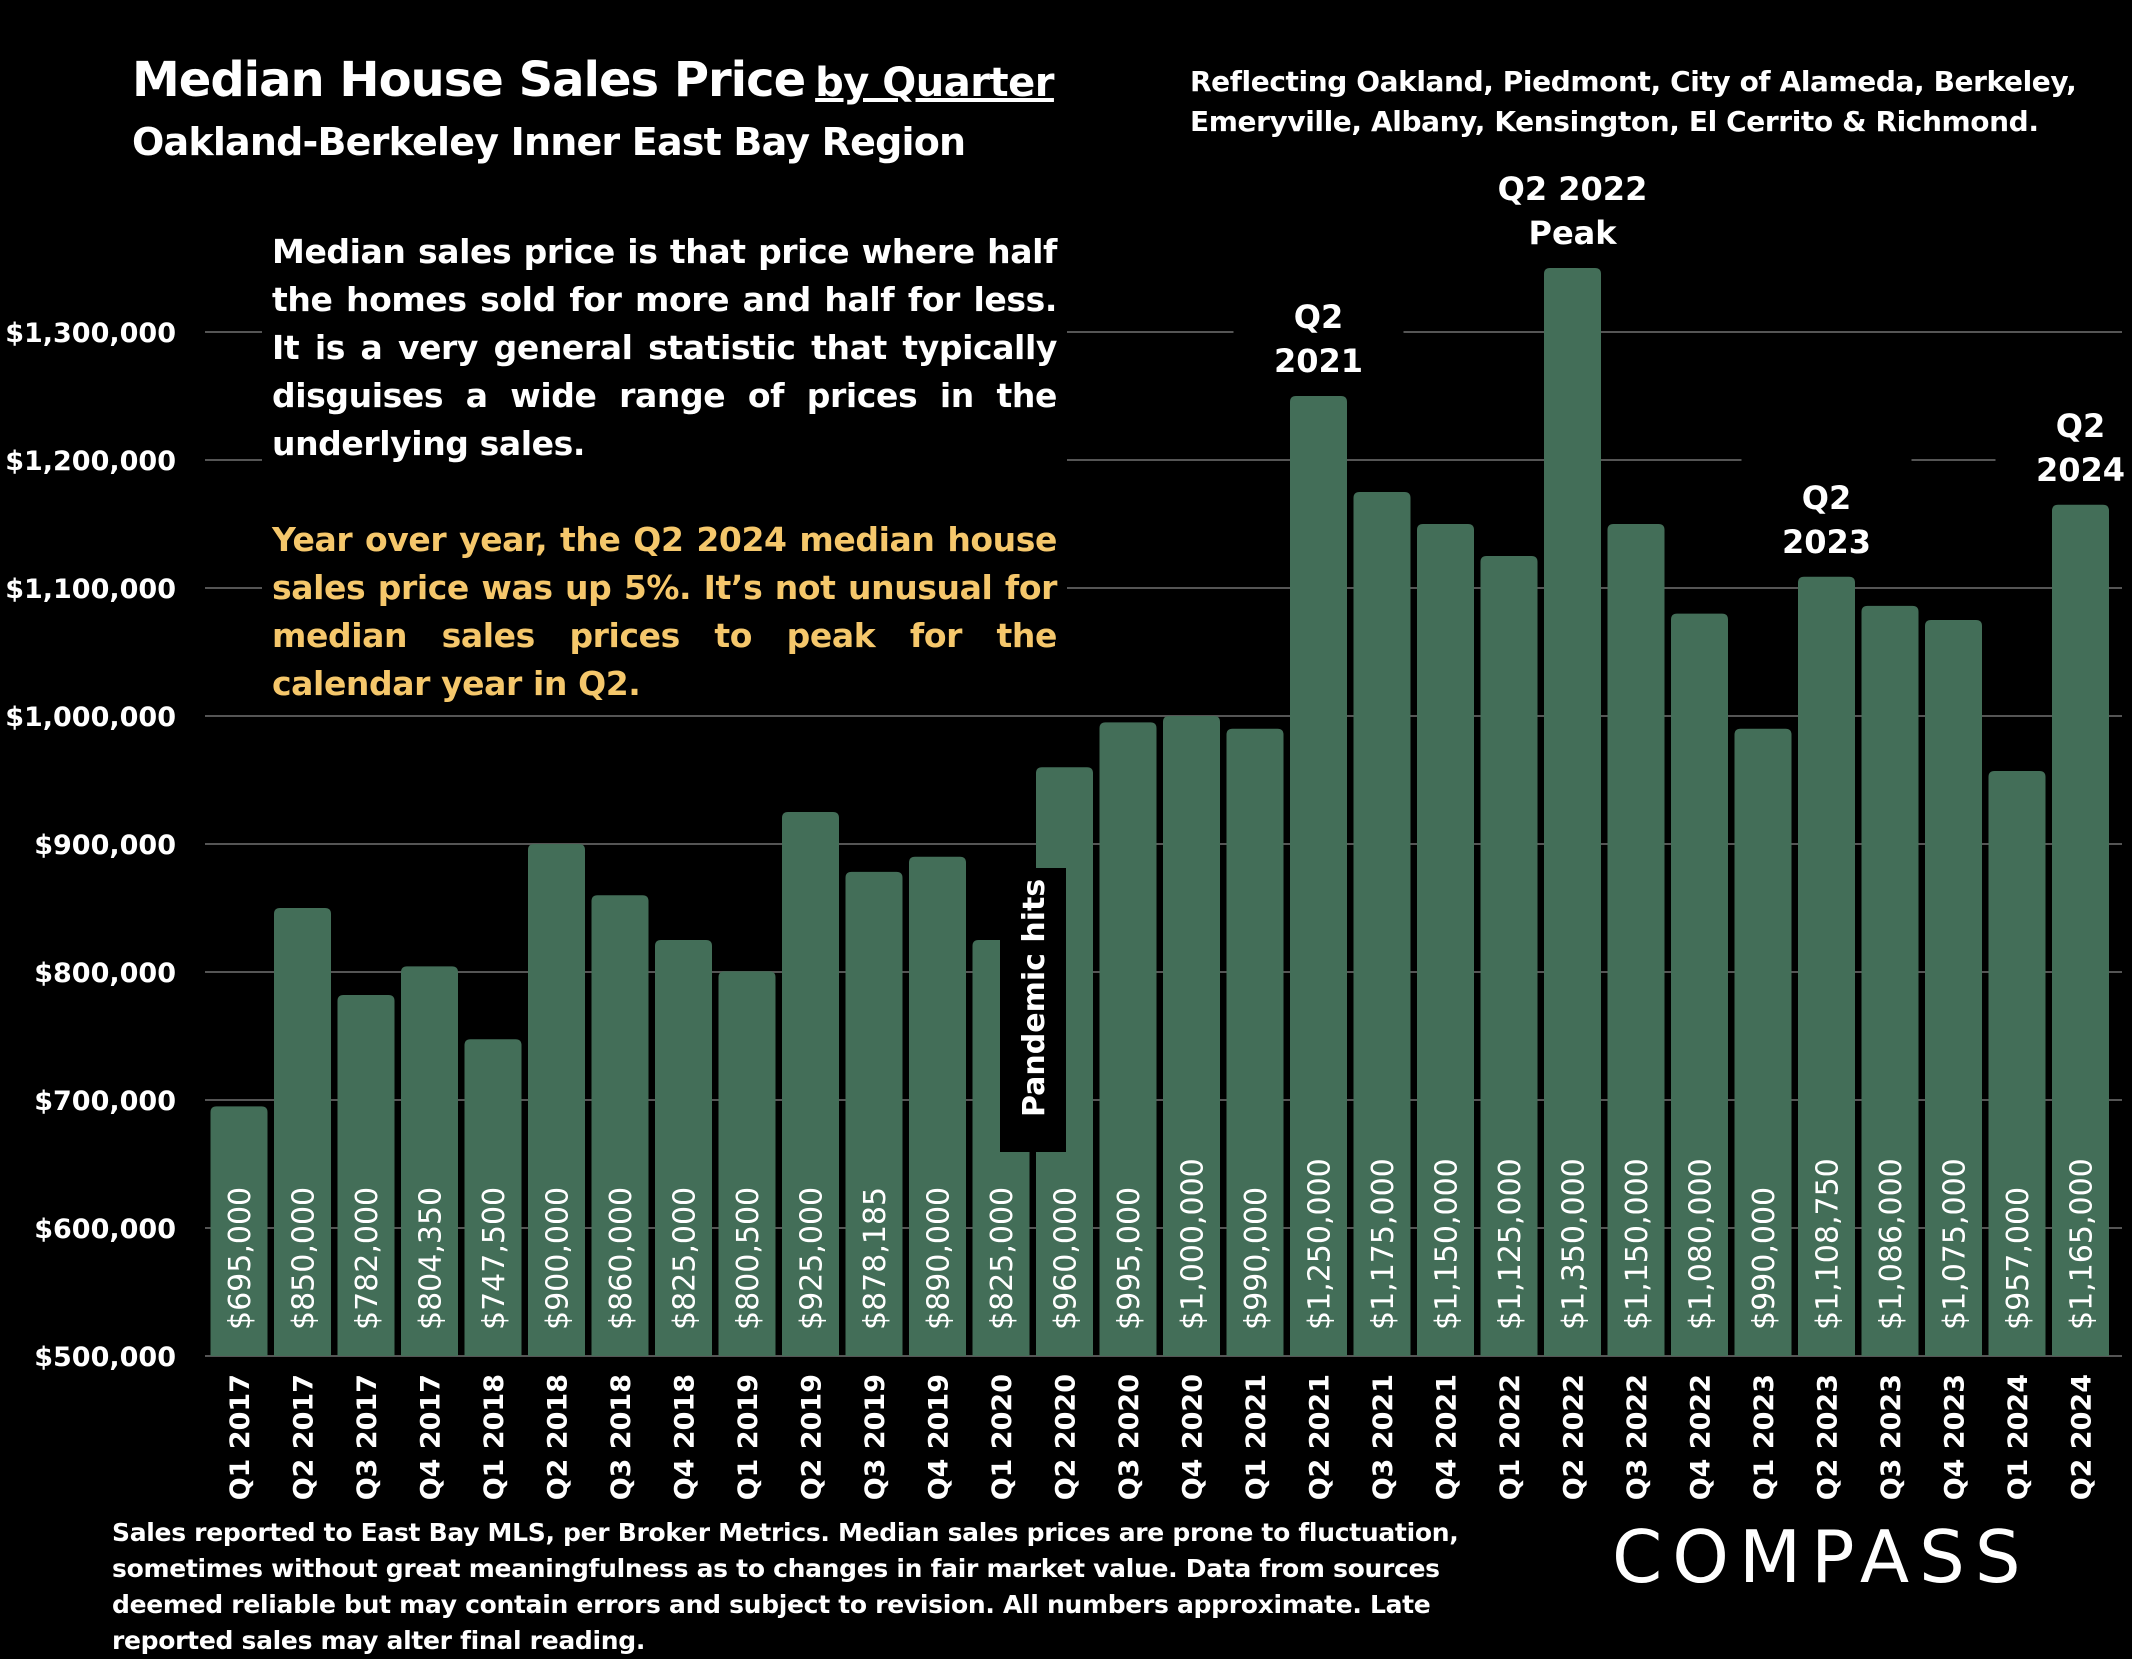  Describe the element at coordinates (1256, 1437) in the screenshot. I see `x-tick-label: Q1 2021` at that location.